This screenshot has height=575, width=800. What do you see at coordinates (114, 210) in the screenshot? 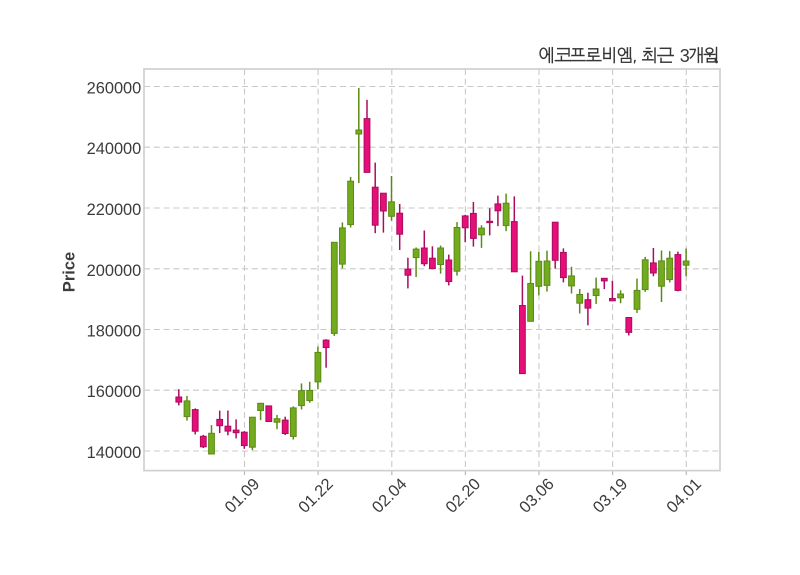
I see `svg-text: 220000` at bounding box center [114, 210].